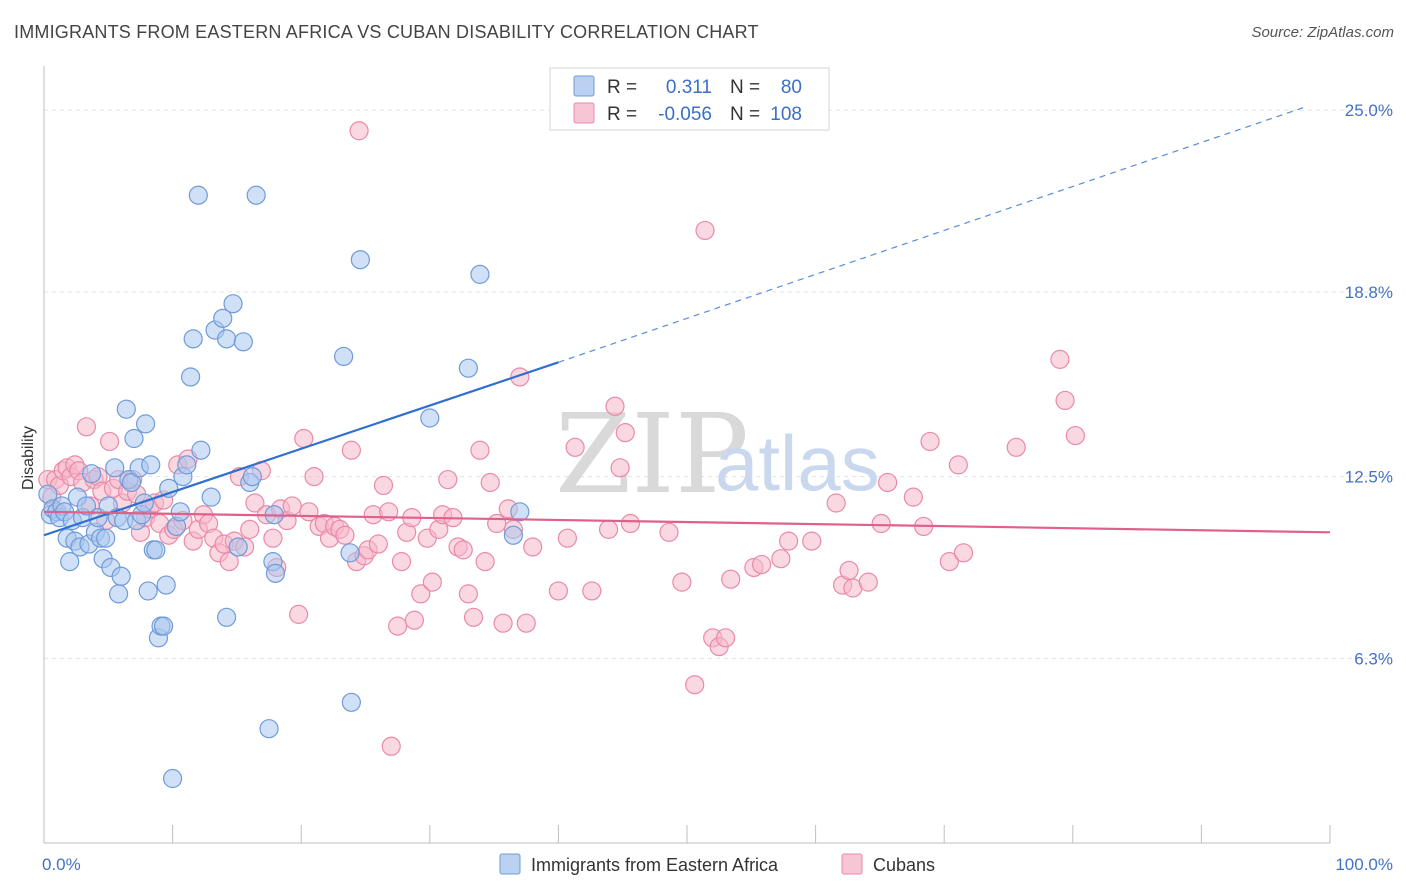 The height and width of the screenshot is (892, 1406). I want to click on legend-swatch-blue, so click(584, 86).